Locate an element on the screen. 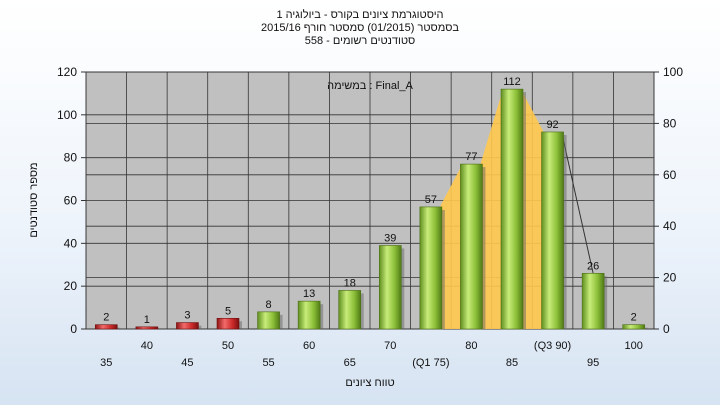  bar-value-label: 26 is located at coordinates (593, 266).